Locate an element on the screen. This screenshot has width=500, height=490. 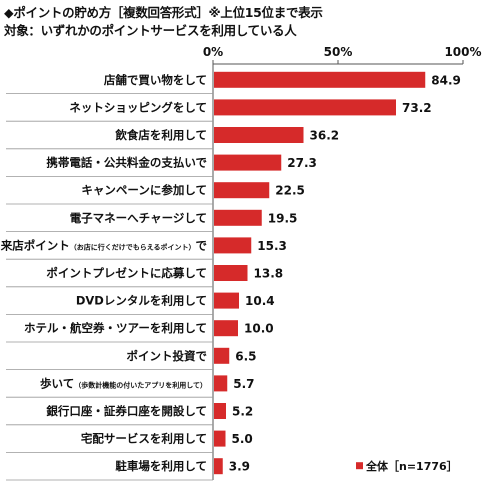
value-label: 27.3 is located at coordinates (302, 163).